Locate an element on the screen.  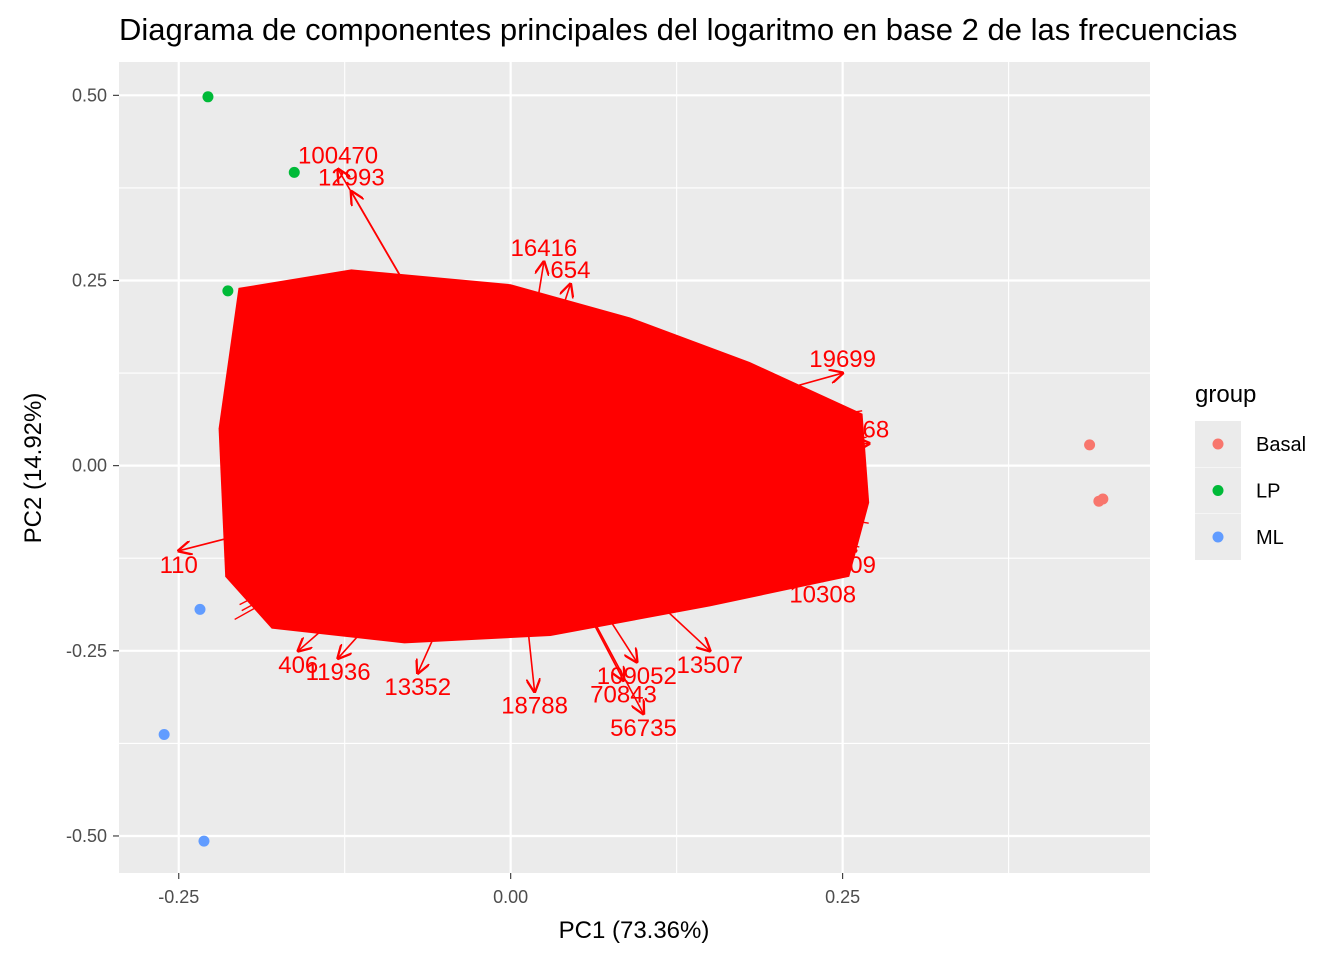
loading-label: 406 is located at coordinates (298, 665).